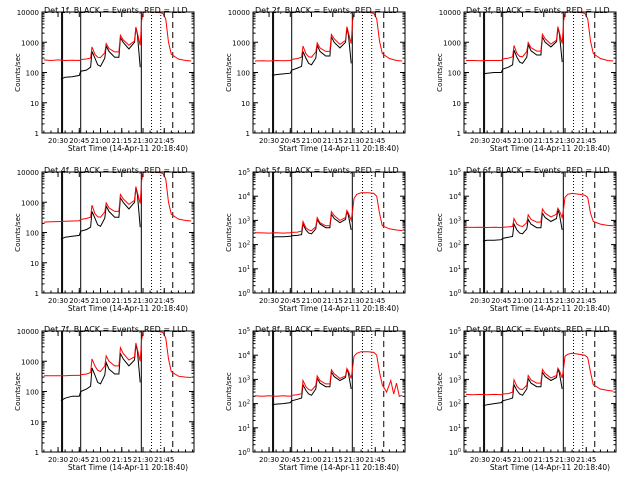 This screenshot has height=480, width=640. Describe the element at coordinates (327, 170) in the screenshot. I see `panel-title: Det 5f, BLACK = Events, RED = LLD` at that location.